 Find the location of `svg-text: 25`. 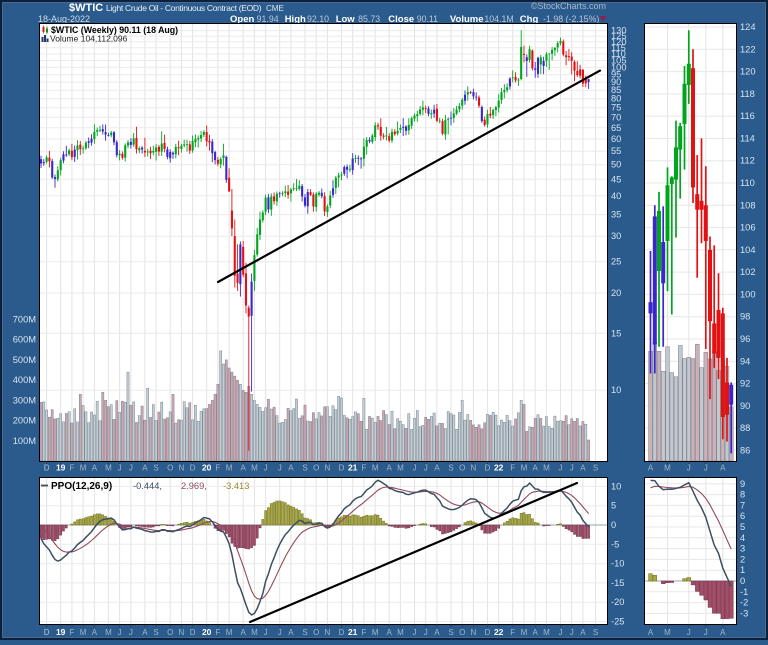

svg-text: 25 is located at coordinates (616, 262).